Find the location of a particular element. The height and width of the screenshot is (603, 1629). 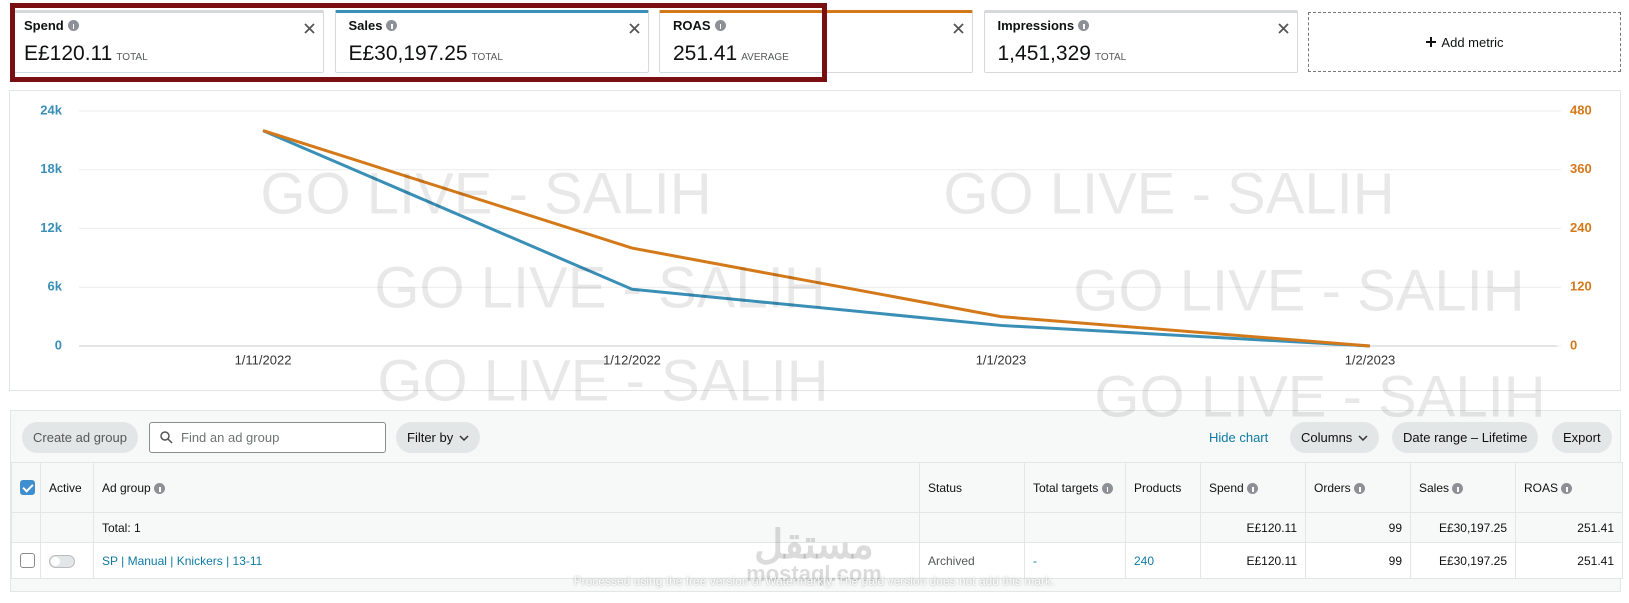

active-cell is located at coordinates (67, 560).